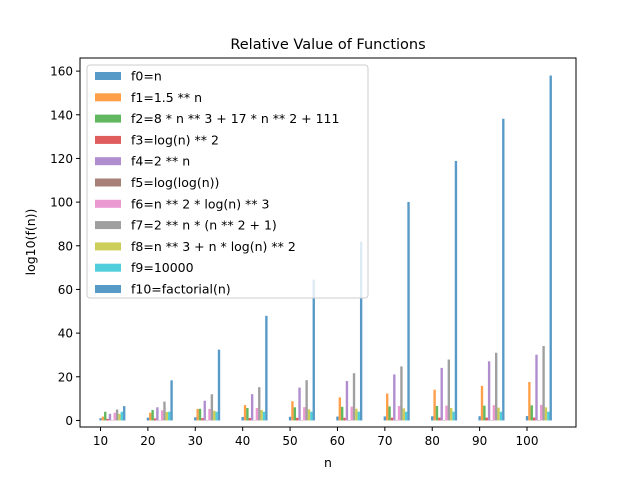 Image resolution: width=640 pixels, height=480 pixels. I want to click on bar-f9-n60, so click(358, 416).